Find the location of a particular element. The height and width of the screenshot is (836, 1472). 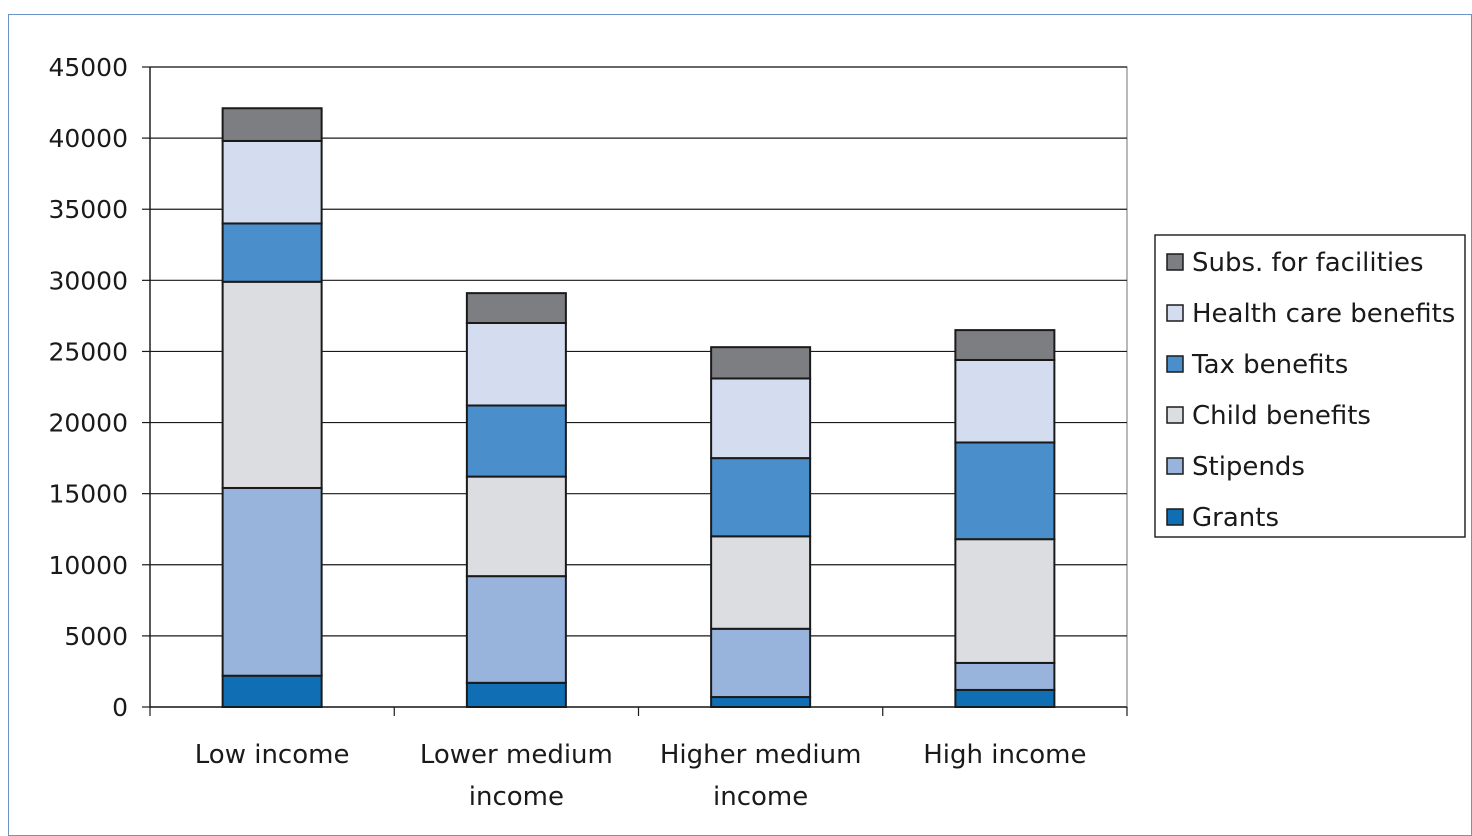

x-category-label: Higher medium is located at coordinates (761, 755).